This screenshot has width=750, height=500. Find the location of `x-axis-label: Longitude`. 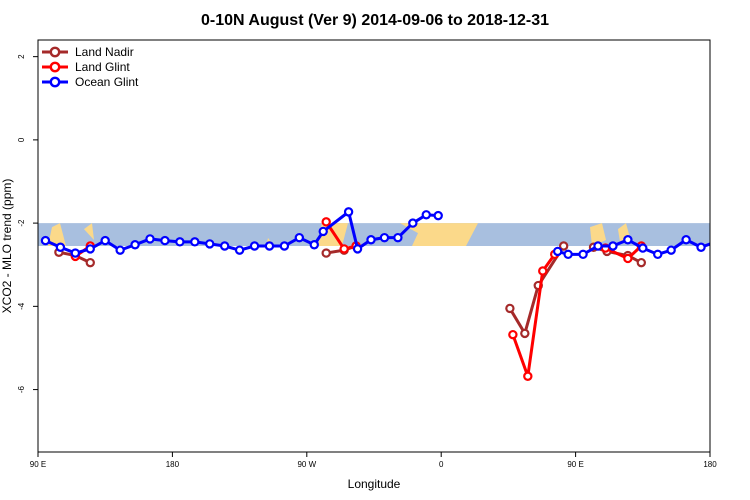

x-axis-label: Longitude is located at coordinates (374, 484).